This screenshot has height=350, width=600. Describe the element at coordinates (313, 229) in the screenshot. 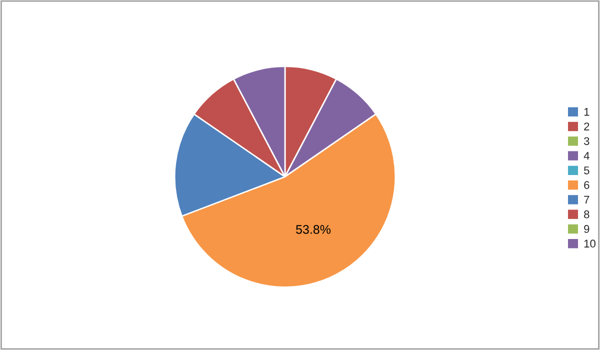

I see `data-label: 53.8%` at that location.